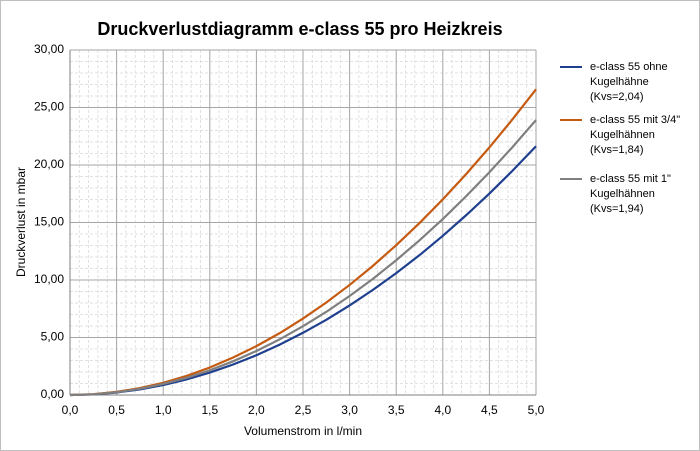 The image size is (700, 451). What do you see at coordinates (70, 410) in the screenshot?
I see `x-tick-label: 0,0` at bounding box center [70, 410].